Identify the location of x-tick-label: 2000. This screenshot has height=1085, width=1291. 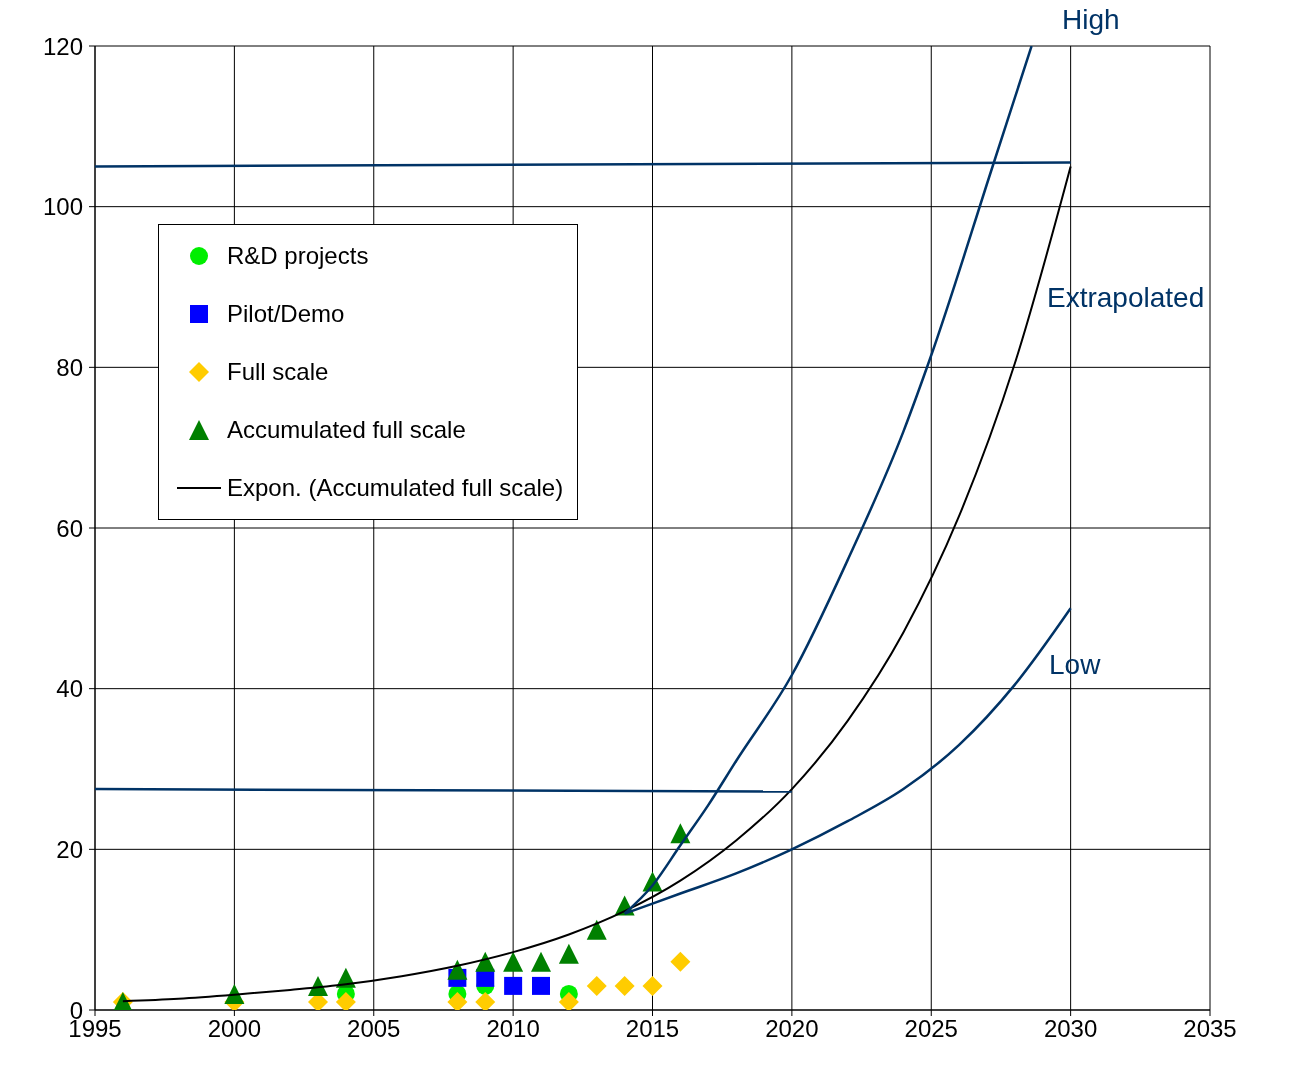
(234, 1029).